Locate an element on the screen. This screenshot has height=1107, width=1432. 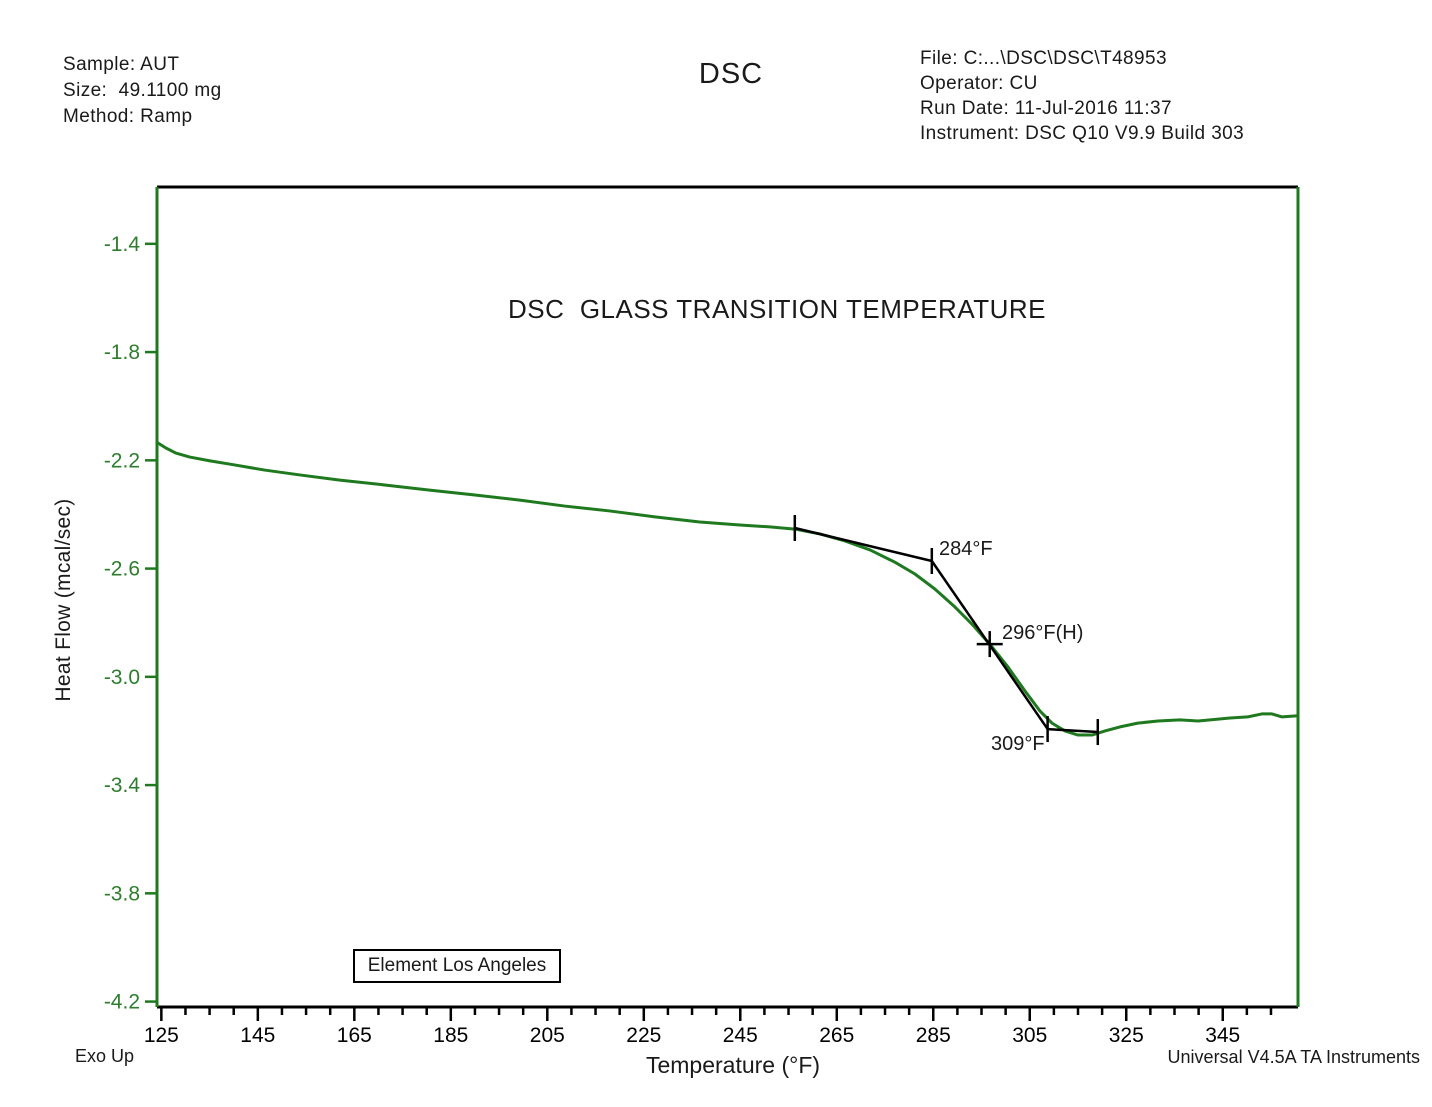
svg-text: -3.8 is located at coordinates (122, 893).